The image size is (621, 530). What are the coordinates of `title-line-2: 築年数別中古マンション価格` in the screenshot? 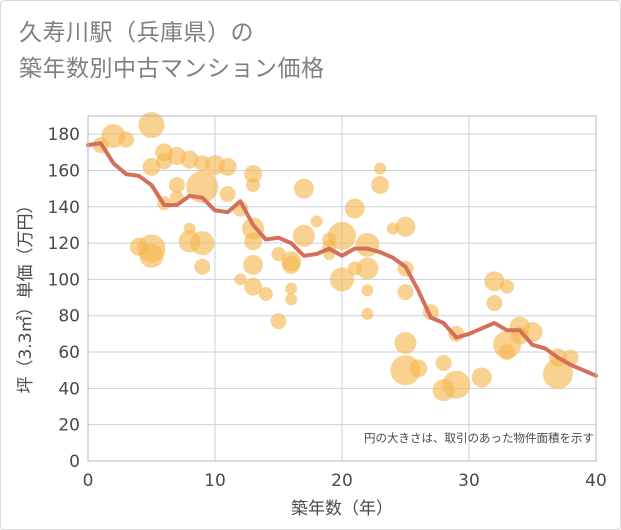 It's located at (172, 69).